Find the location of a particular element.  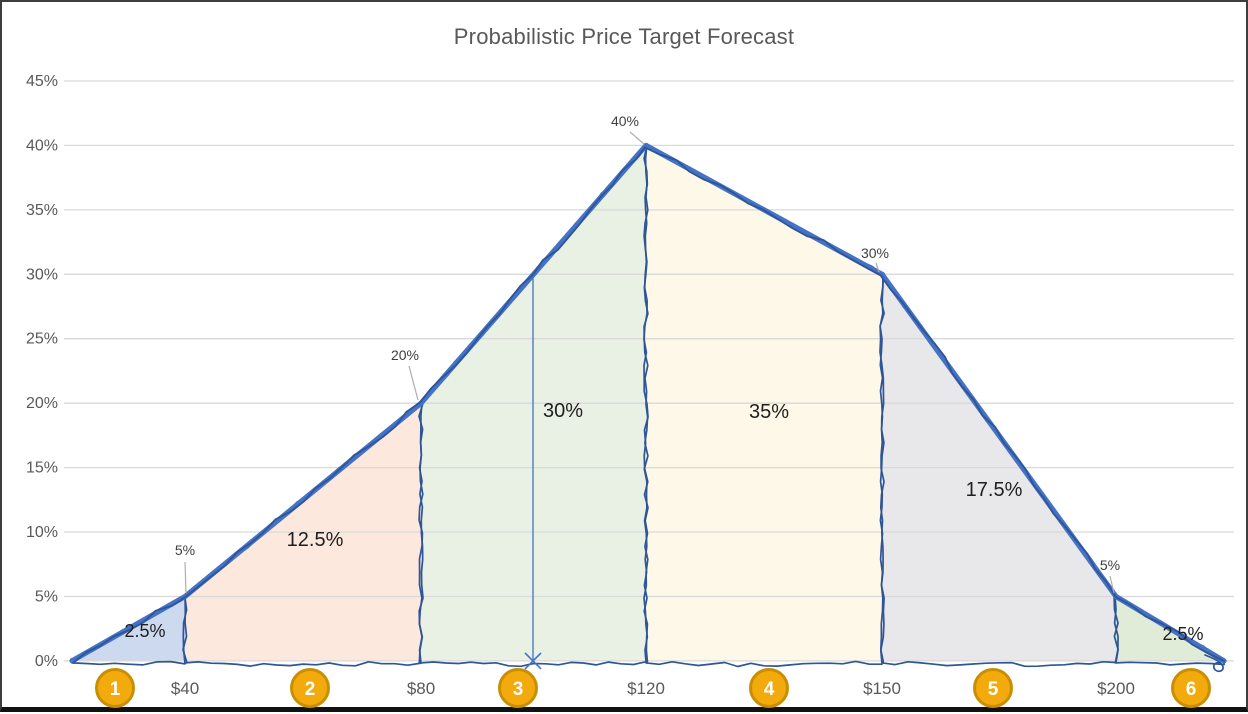

x-tick-label: $150 is located at coordinates (882, 688).